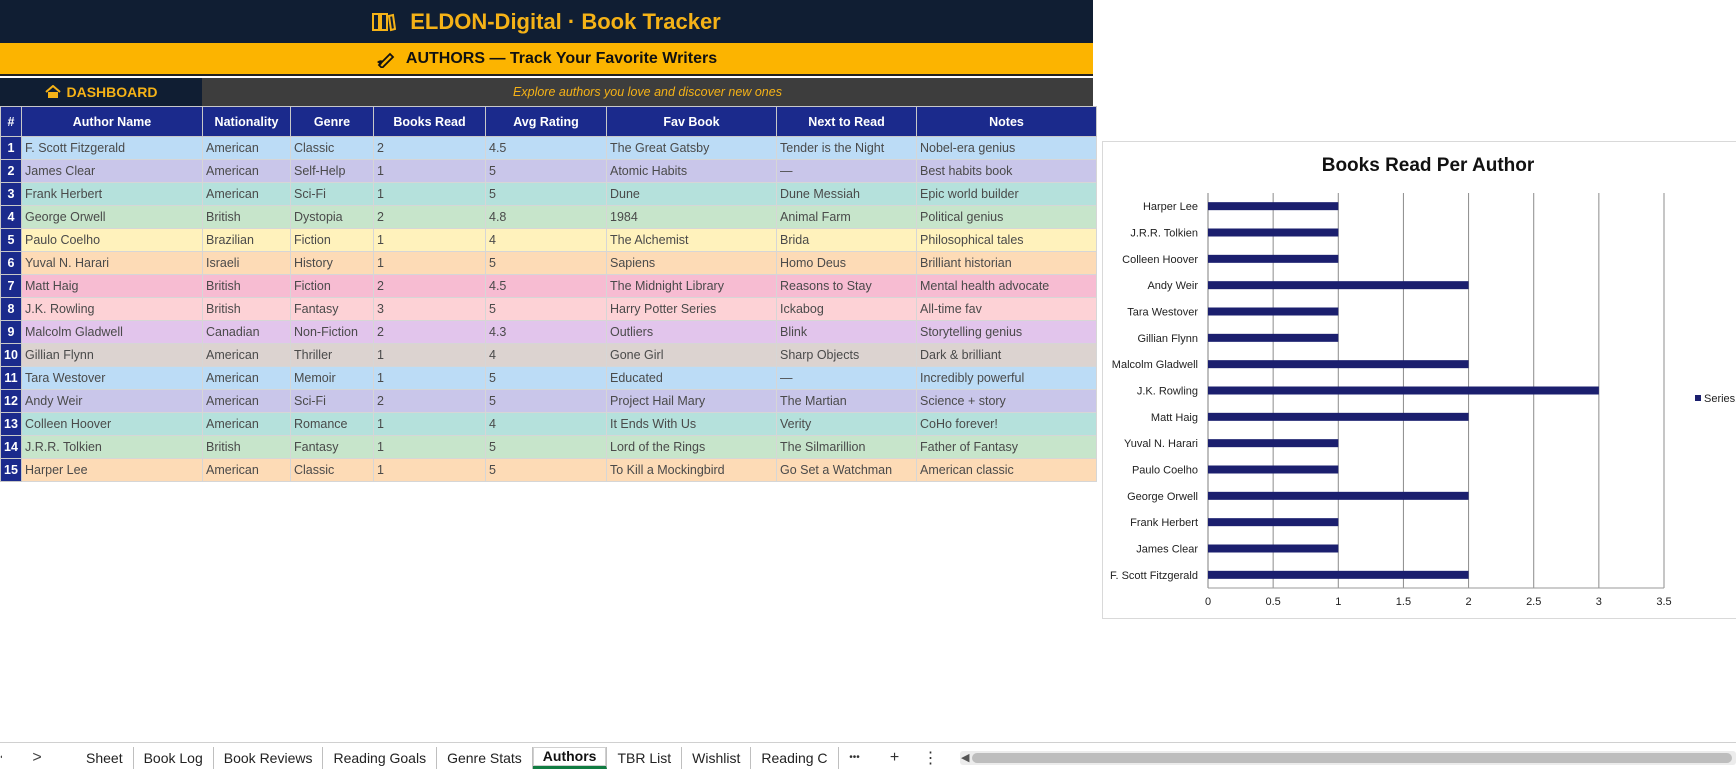 The height and width of the screenshot is (772, 1736). What do you see at coordinates (332, 263) in the screenshot?
I see `genre-cell: History` at bounding box center [332, 263].